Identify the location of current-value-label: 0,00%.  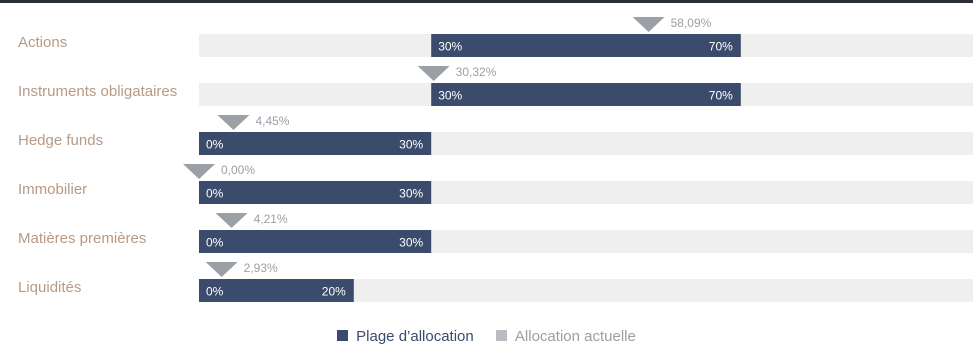
(238, 170).